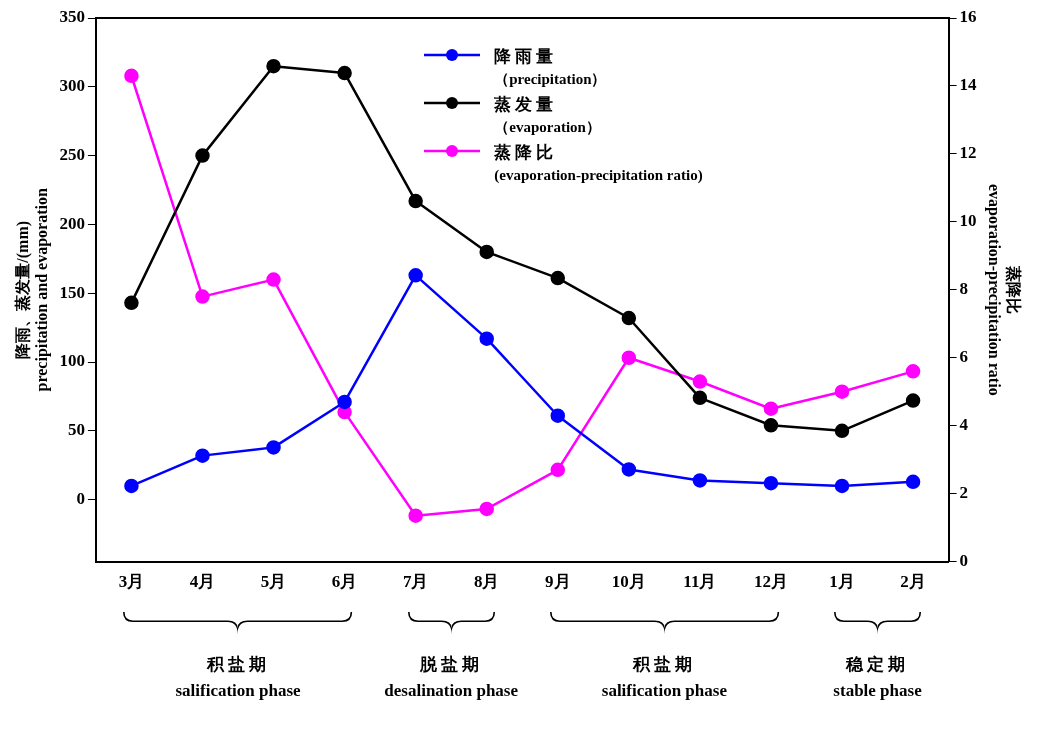 Image resolution: width=1046 pixels, height=736 pixels. What do you see at coordinates (968, 221) in the screenshot?
I see `y2-tick-label: 10` at bounding box center [968, 221].